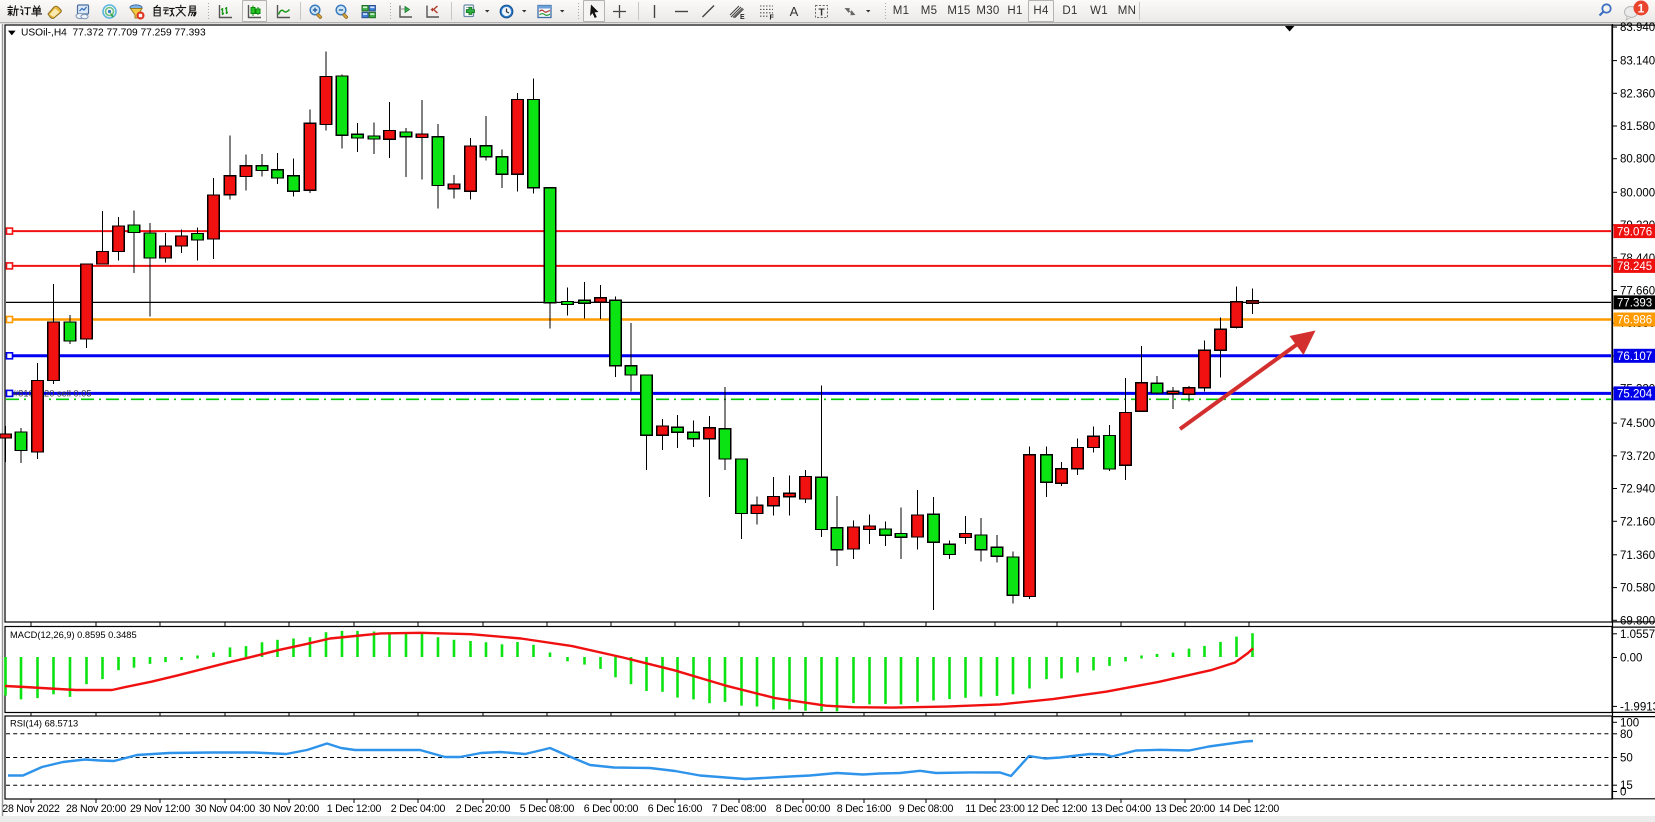 This screenshot has height=822, width=1655. What do you see at coordinates (1626, 735) in the screenshot?
I see `svg-text: 80` at bounding box center [1626, 735].